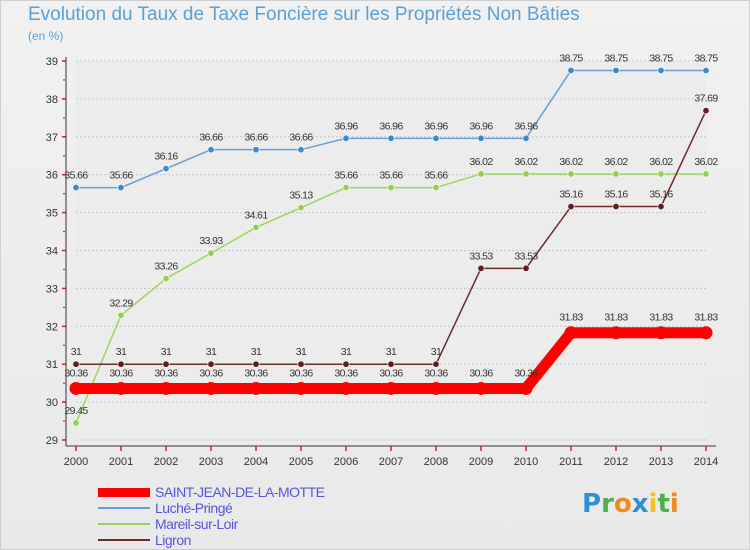 The height and width of the screenshot is (550, 750). Describe the element at coordinates (52, 252) in the screenshot. I see `y-tick-label: 34` at that location.